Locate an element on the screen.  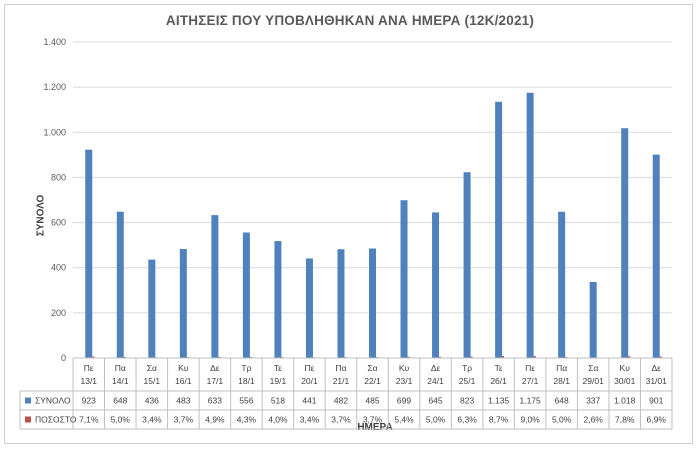
table-cell: 1.135 is located at coordinates (499, 401).